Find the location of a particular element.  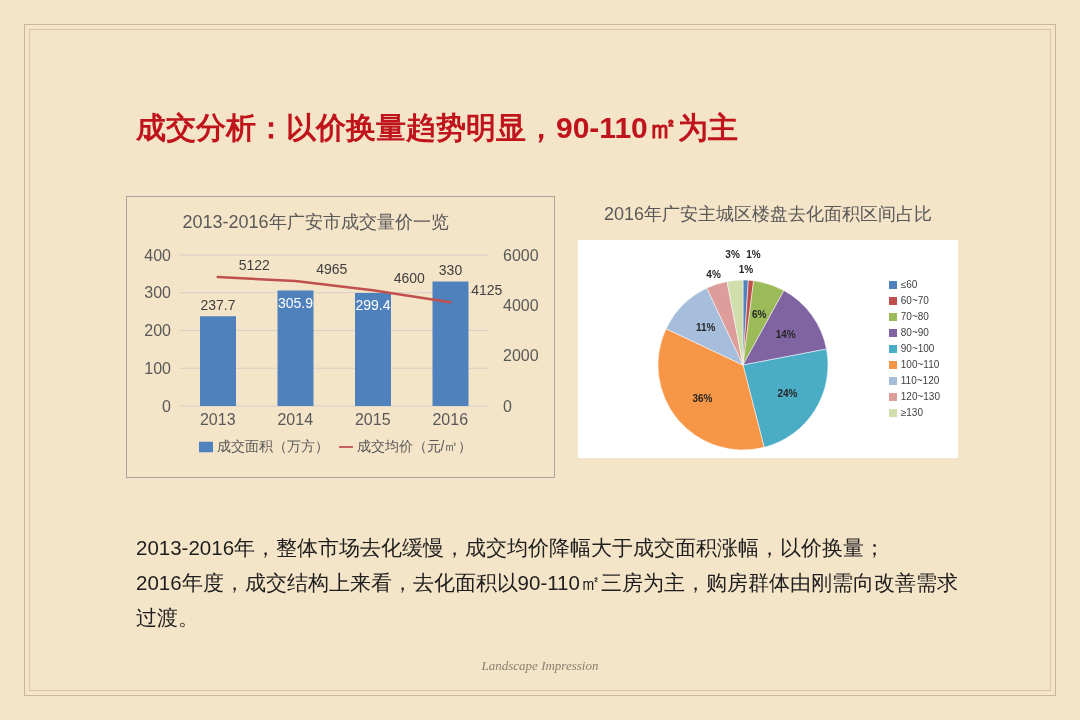

legend-label: ≤60 is located at coordinates (909, 284).